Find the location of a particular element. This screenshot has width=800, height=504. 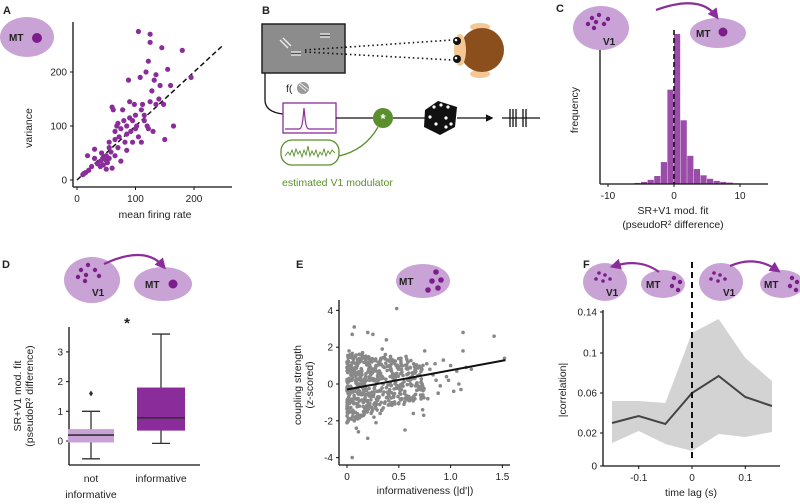

panel-label-c: C is located at coordinates (560, 9).